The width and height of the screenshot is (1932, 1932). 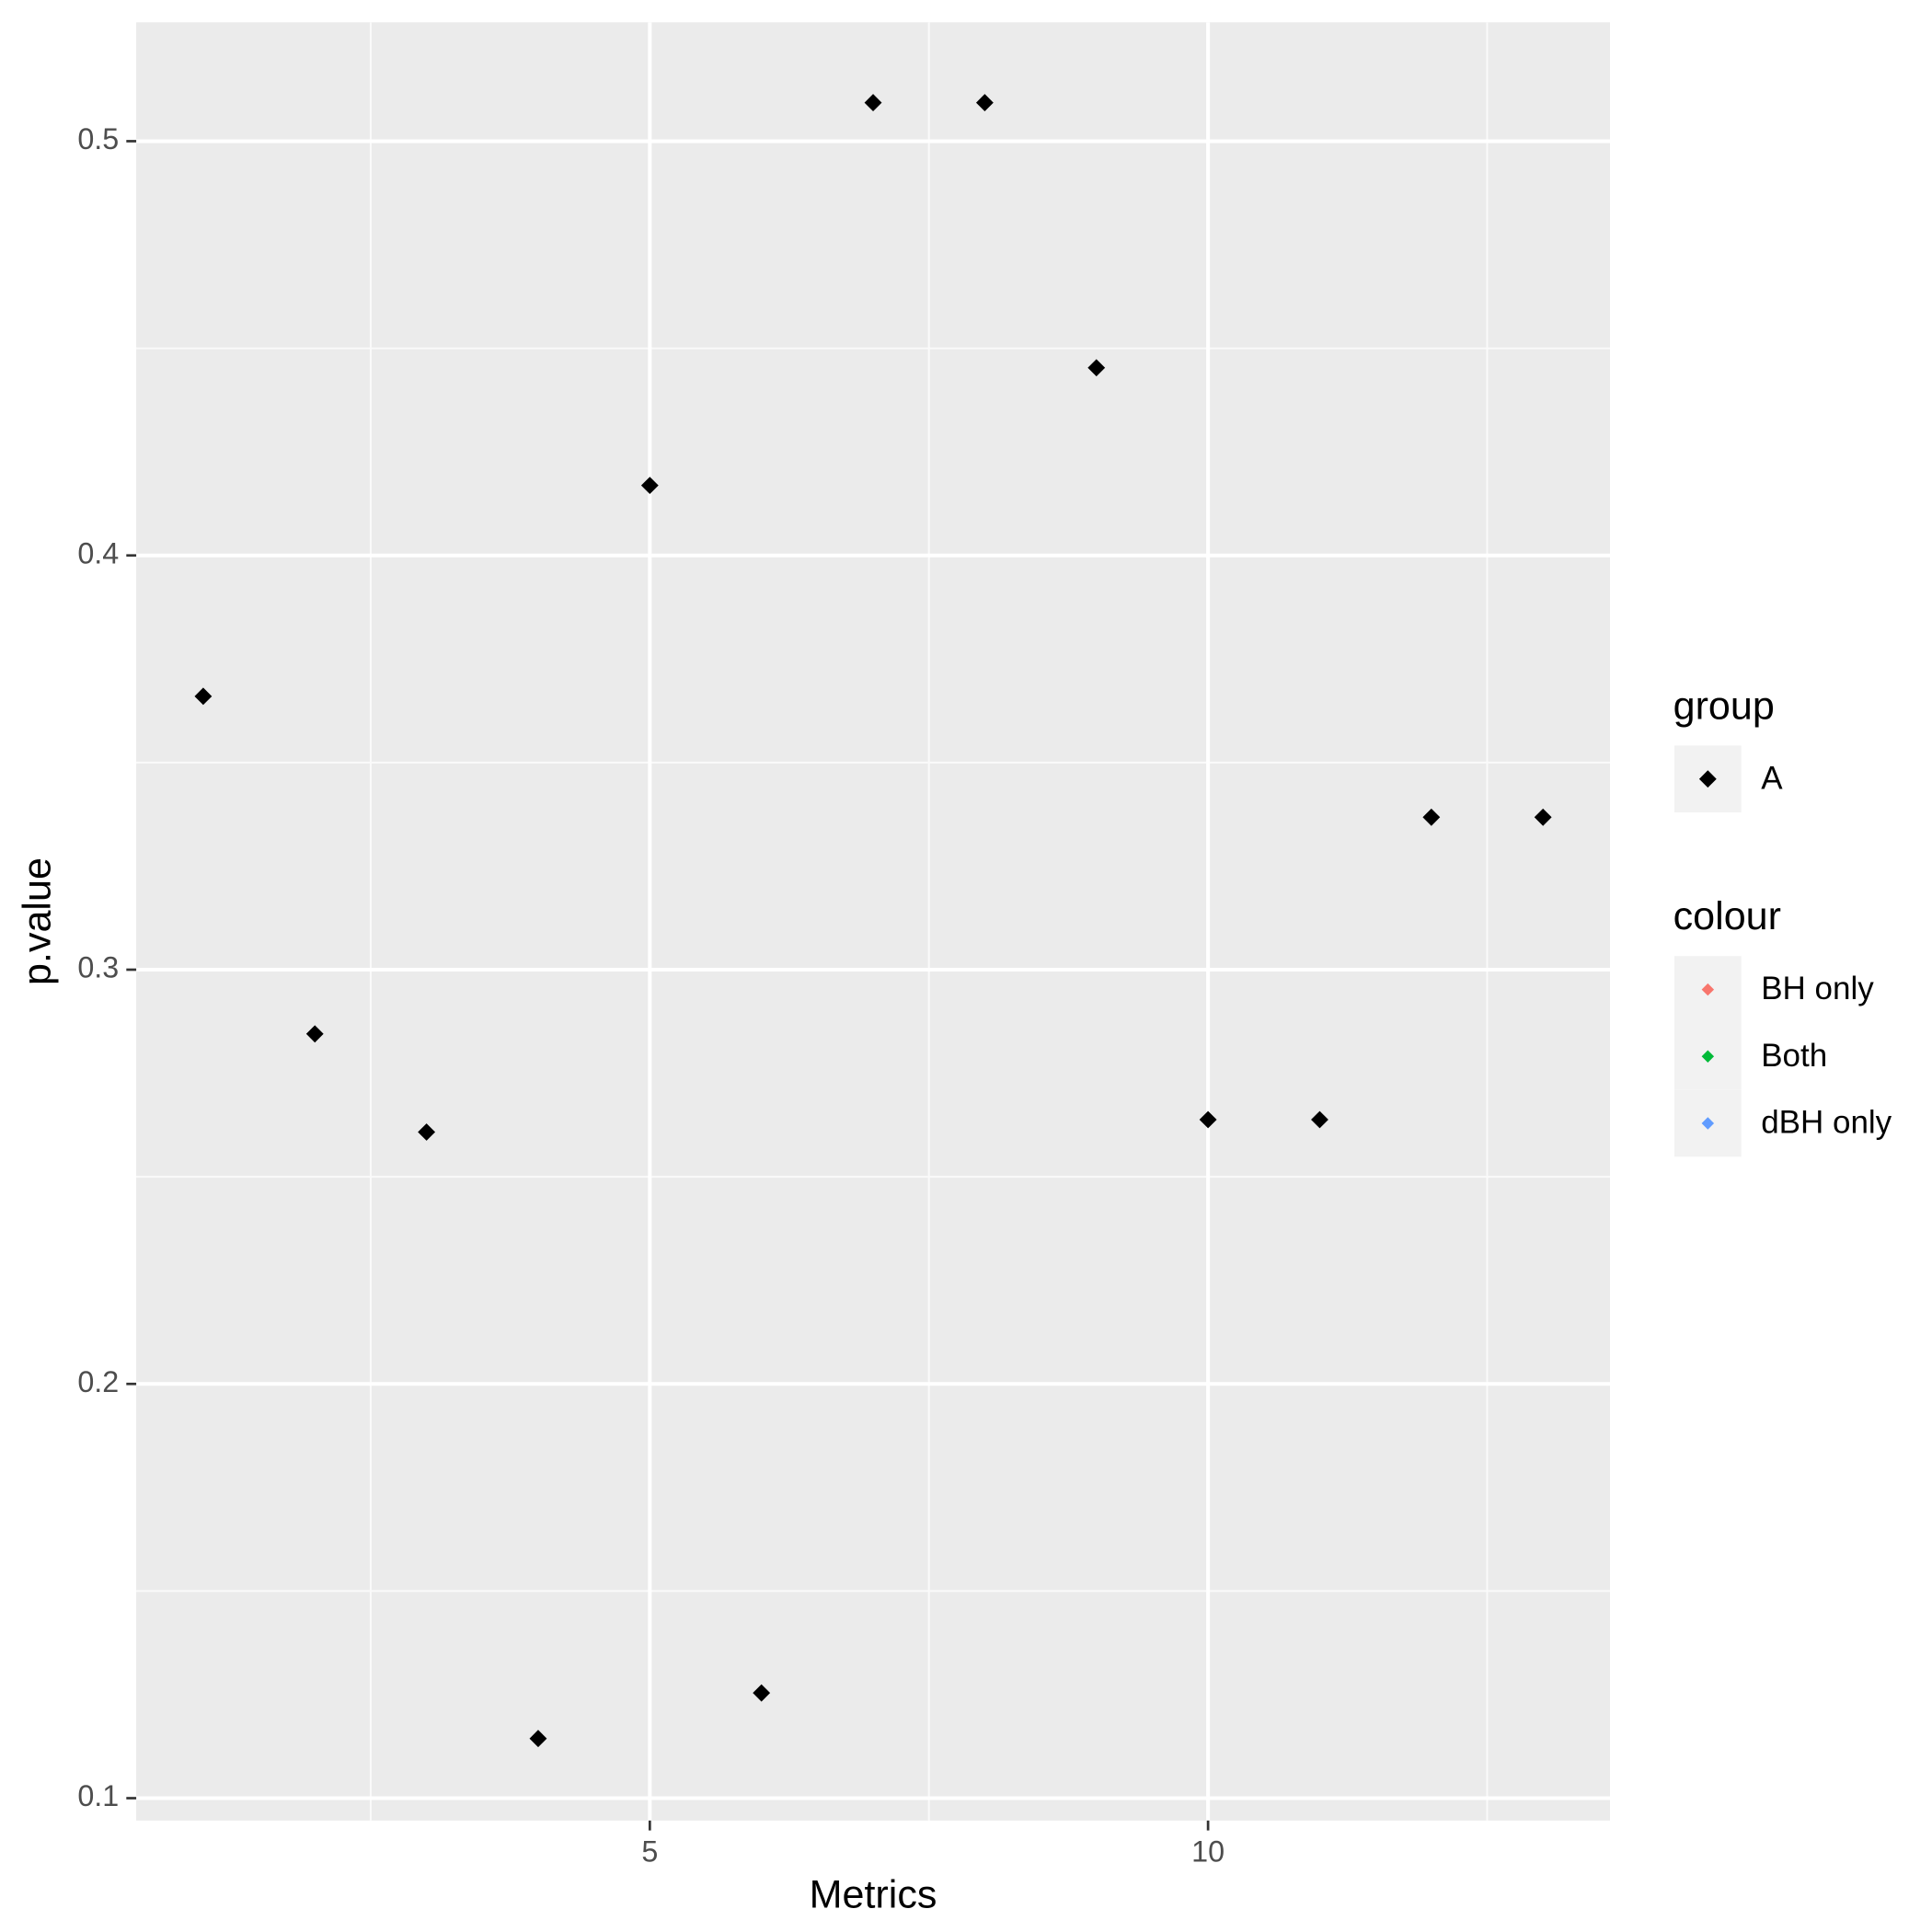 What do you see at coordinates (873, 1895) in the screenshot?
I see `x-axis-title: Metrics` at bounding box center [873, 1895].